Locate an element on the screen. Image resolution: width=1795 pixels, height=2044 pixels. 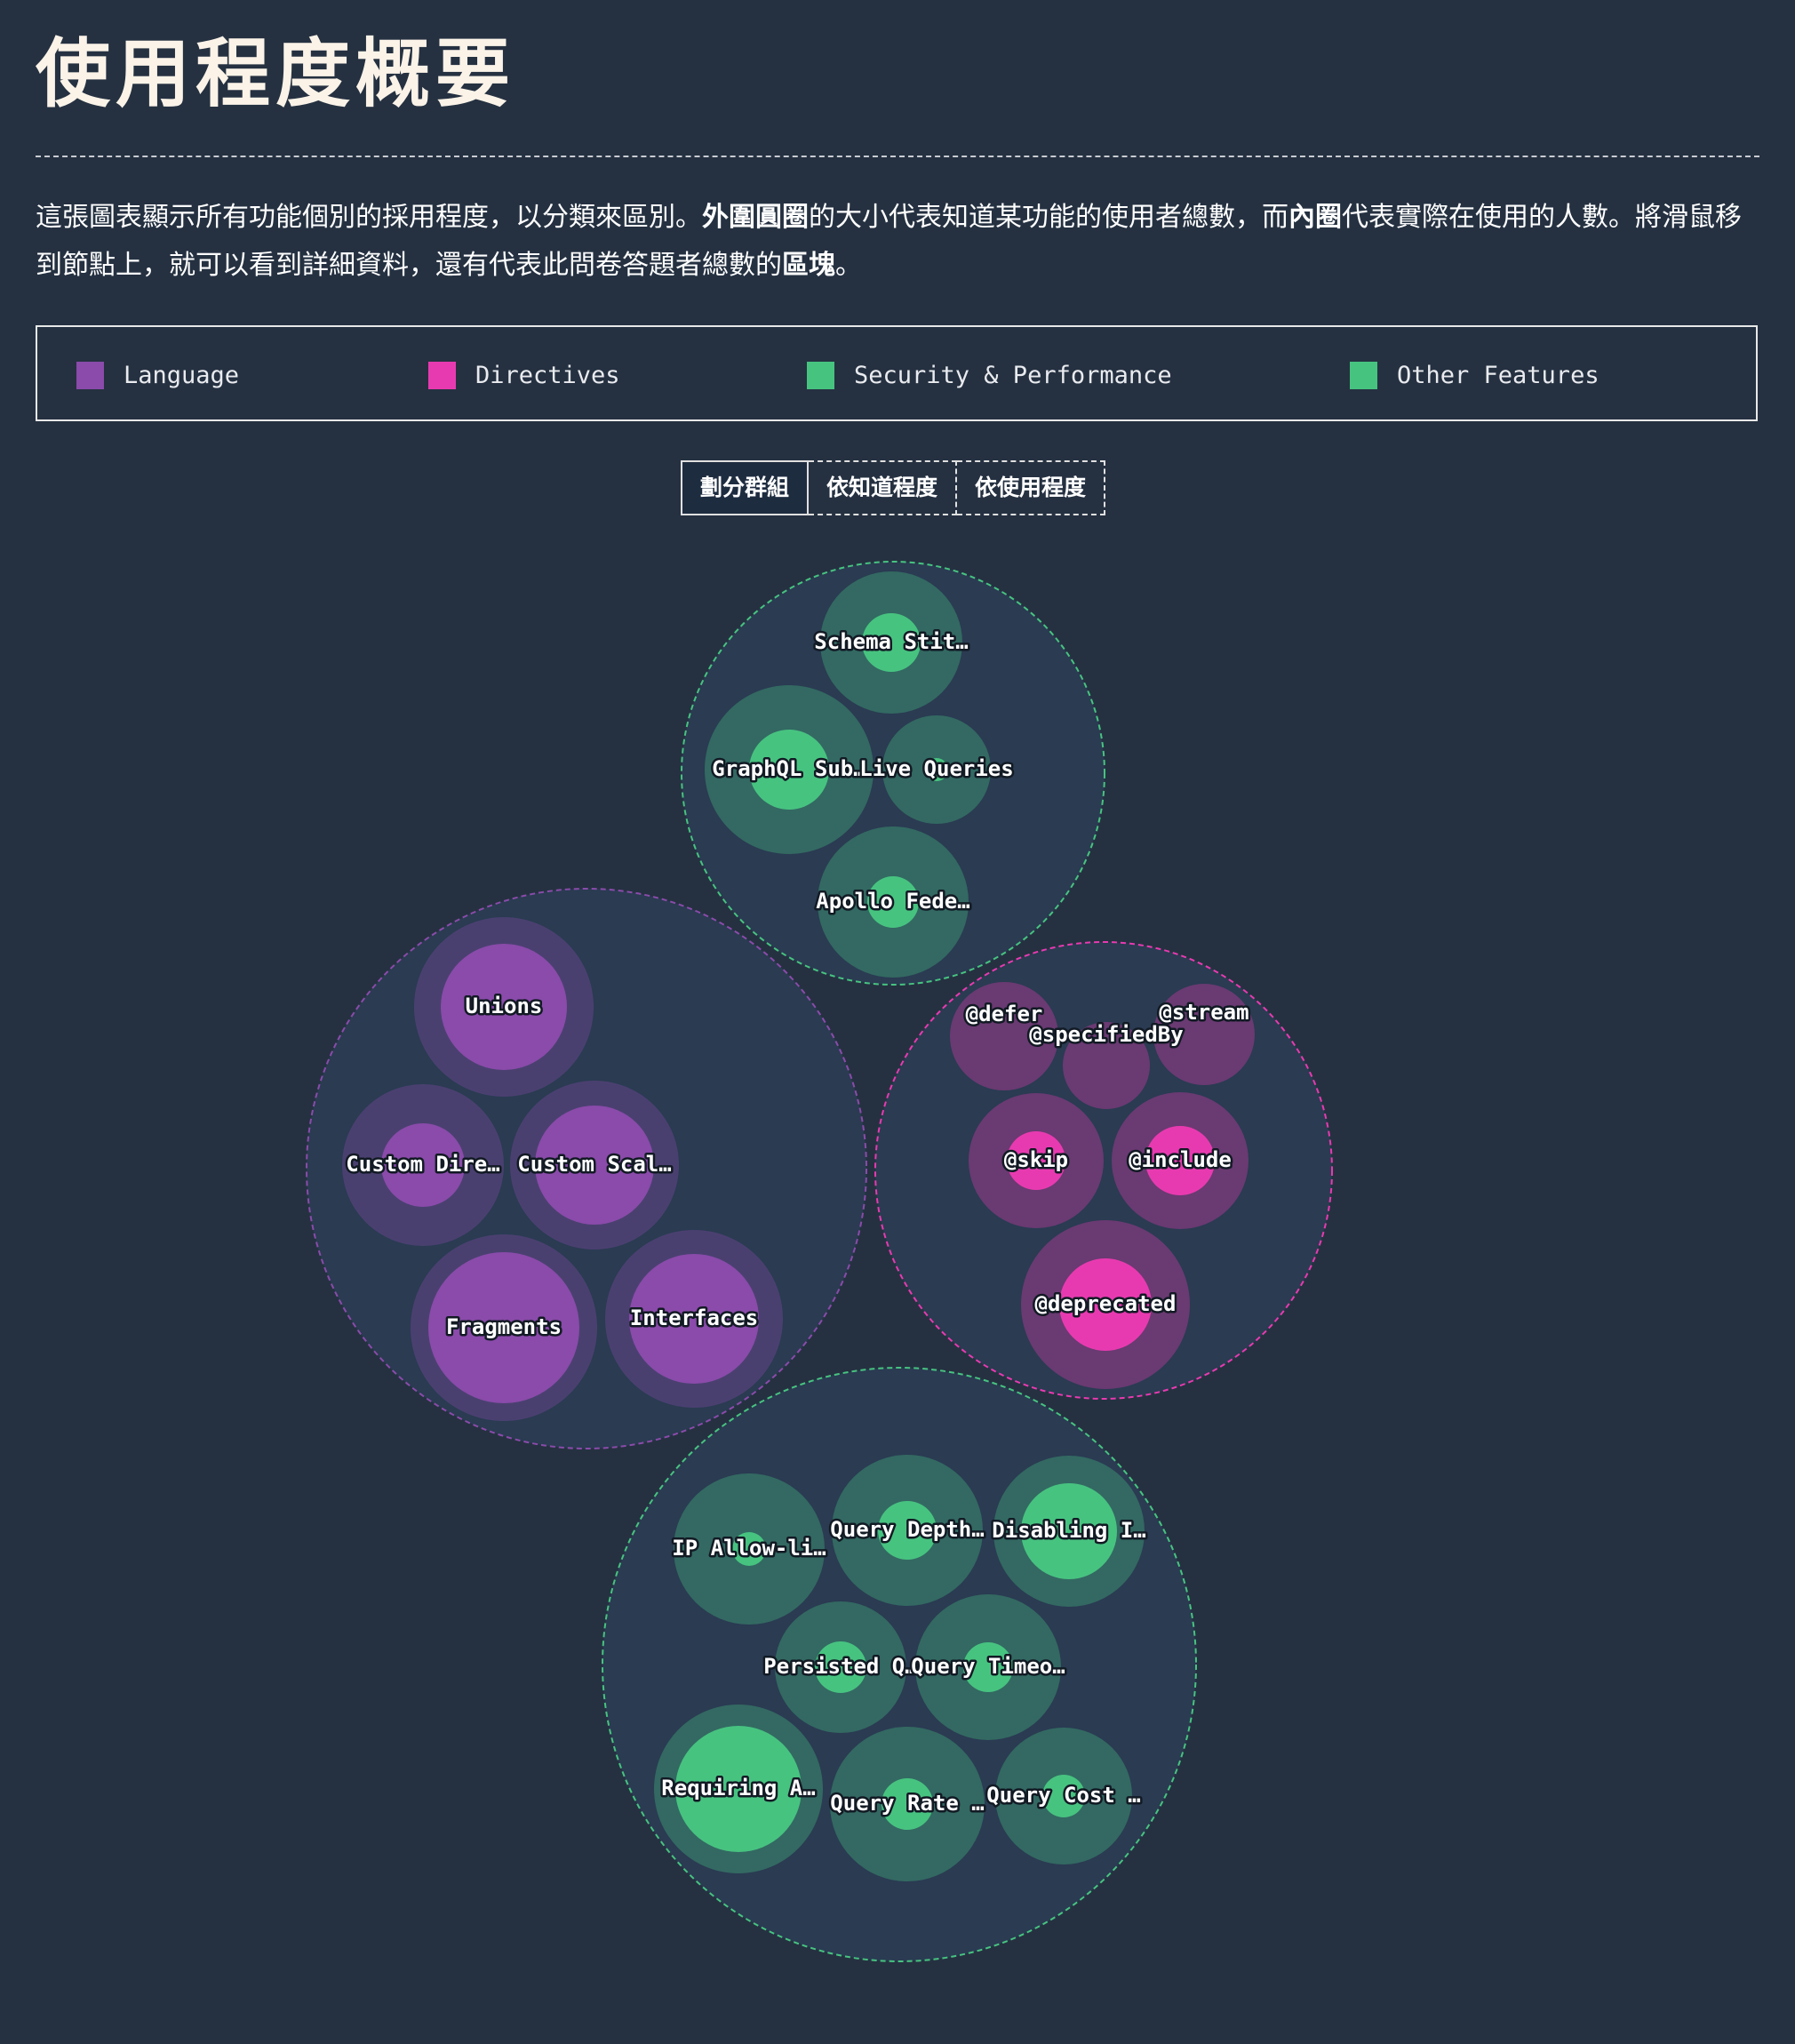
inner-bubble-schema-stit is located at coordinates (891, 642).